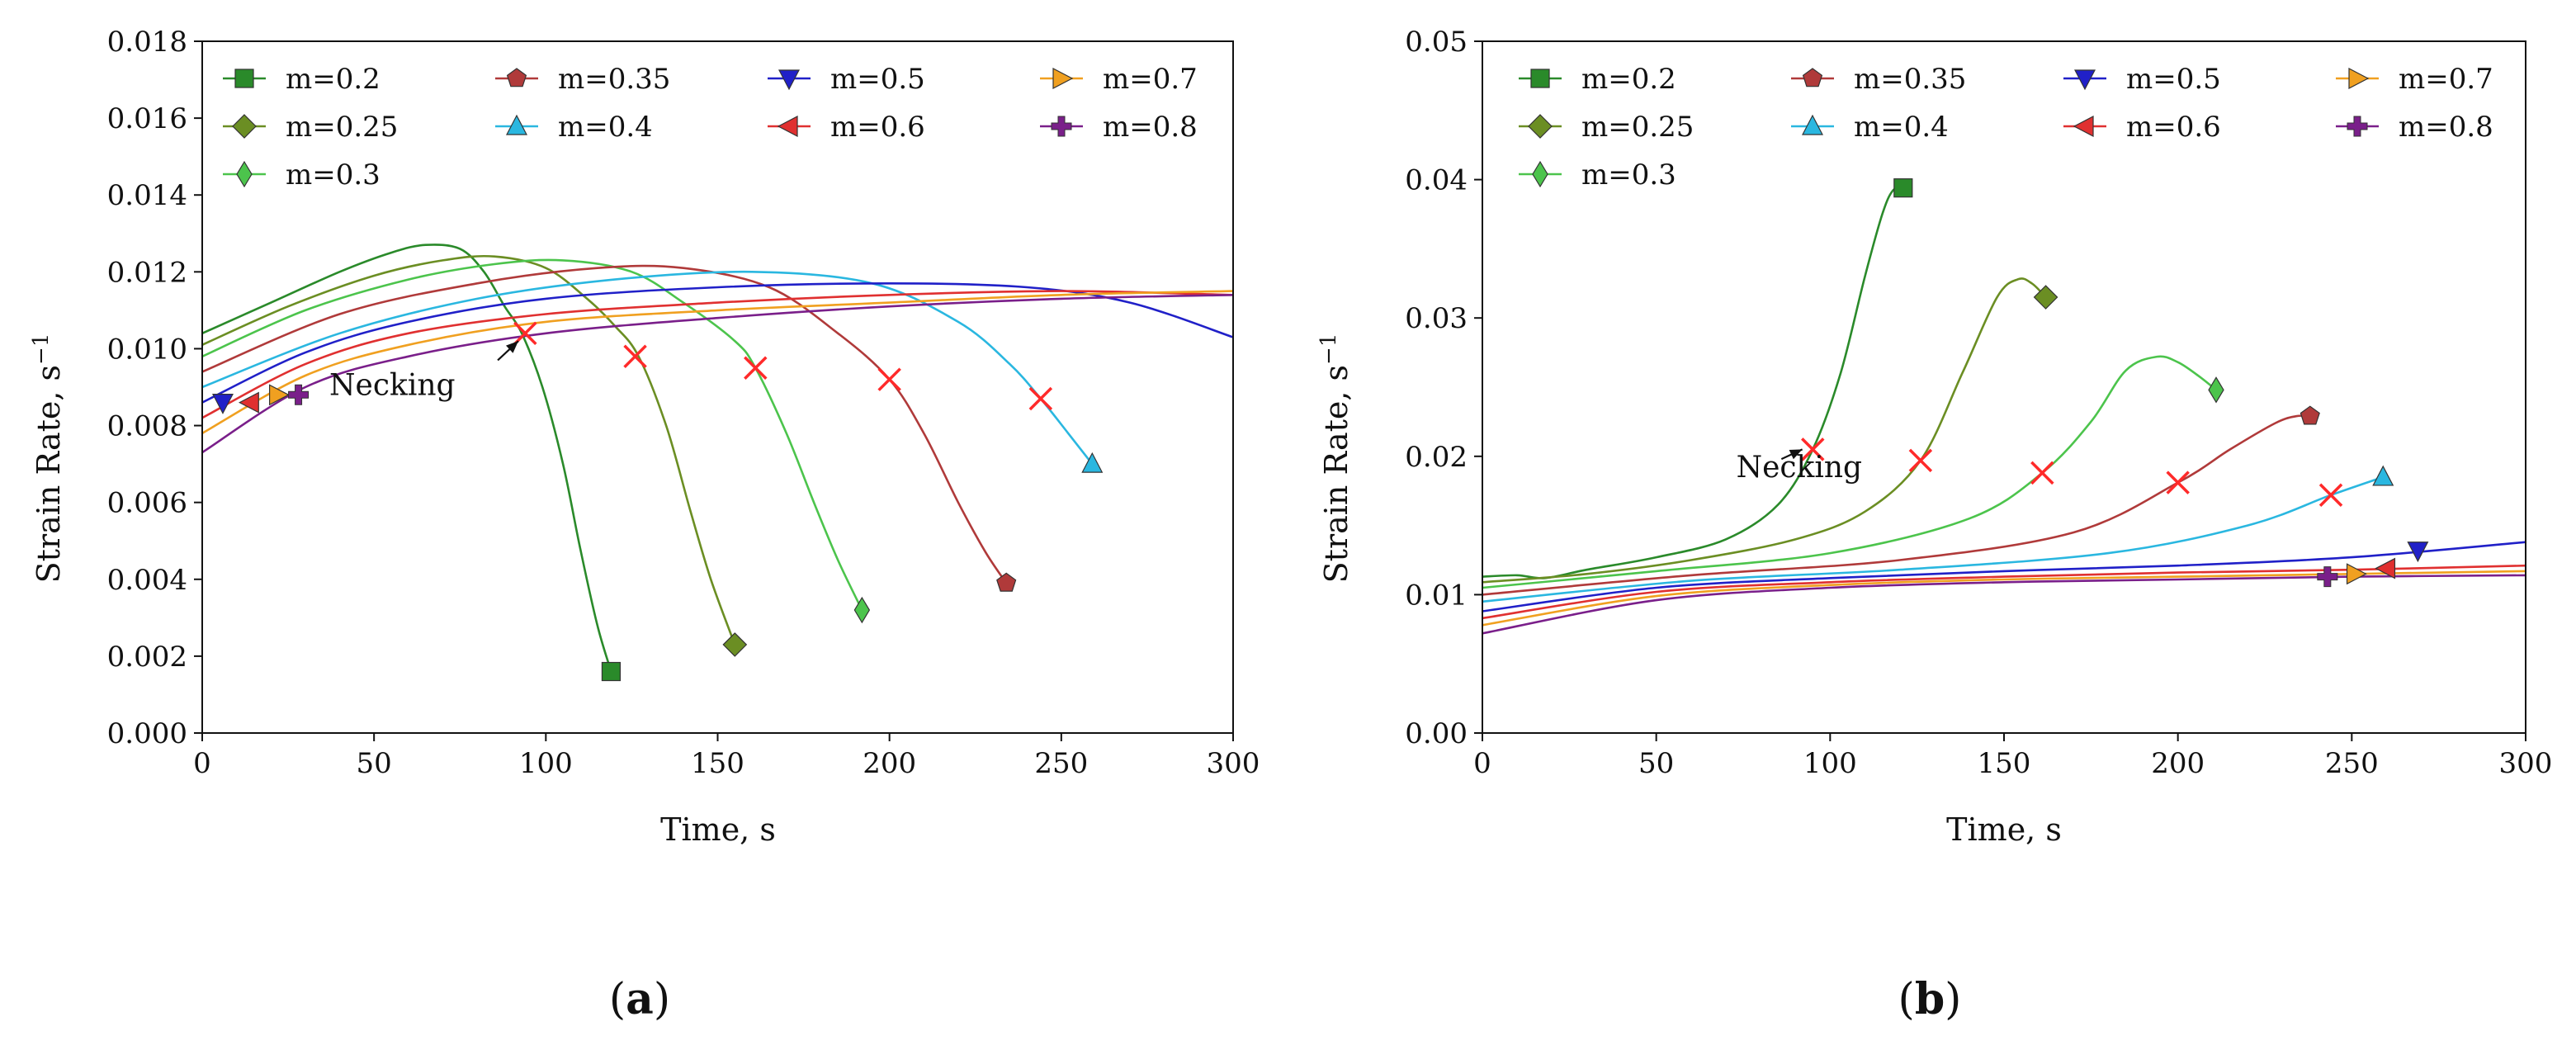  I want to click on panel-b-legend-label: m=0.2, so click(1628, 80).